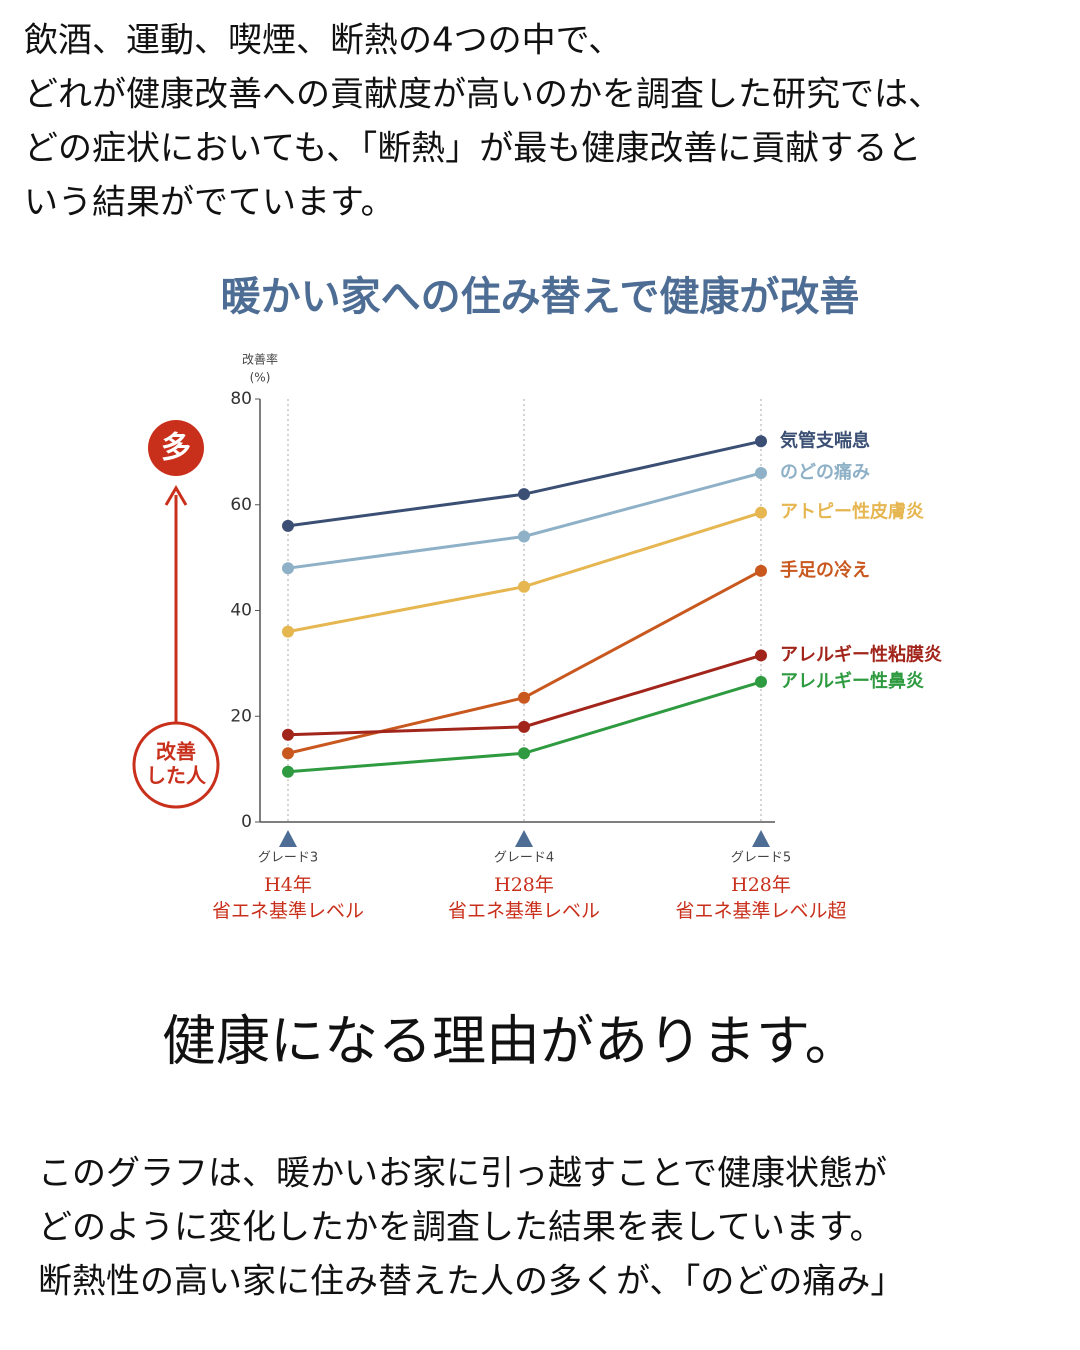 The image size is (1080, 1350). Describe the element at coordinates (176, 495) in the screenshot. I see `arrow-head` at that location.